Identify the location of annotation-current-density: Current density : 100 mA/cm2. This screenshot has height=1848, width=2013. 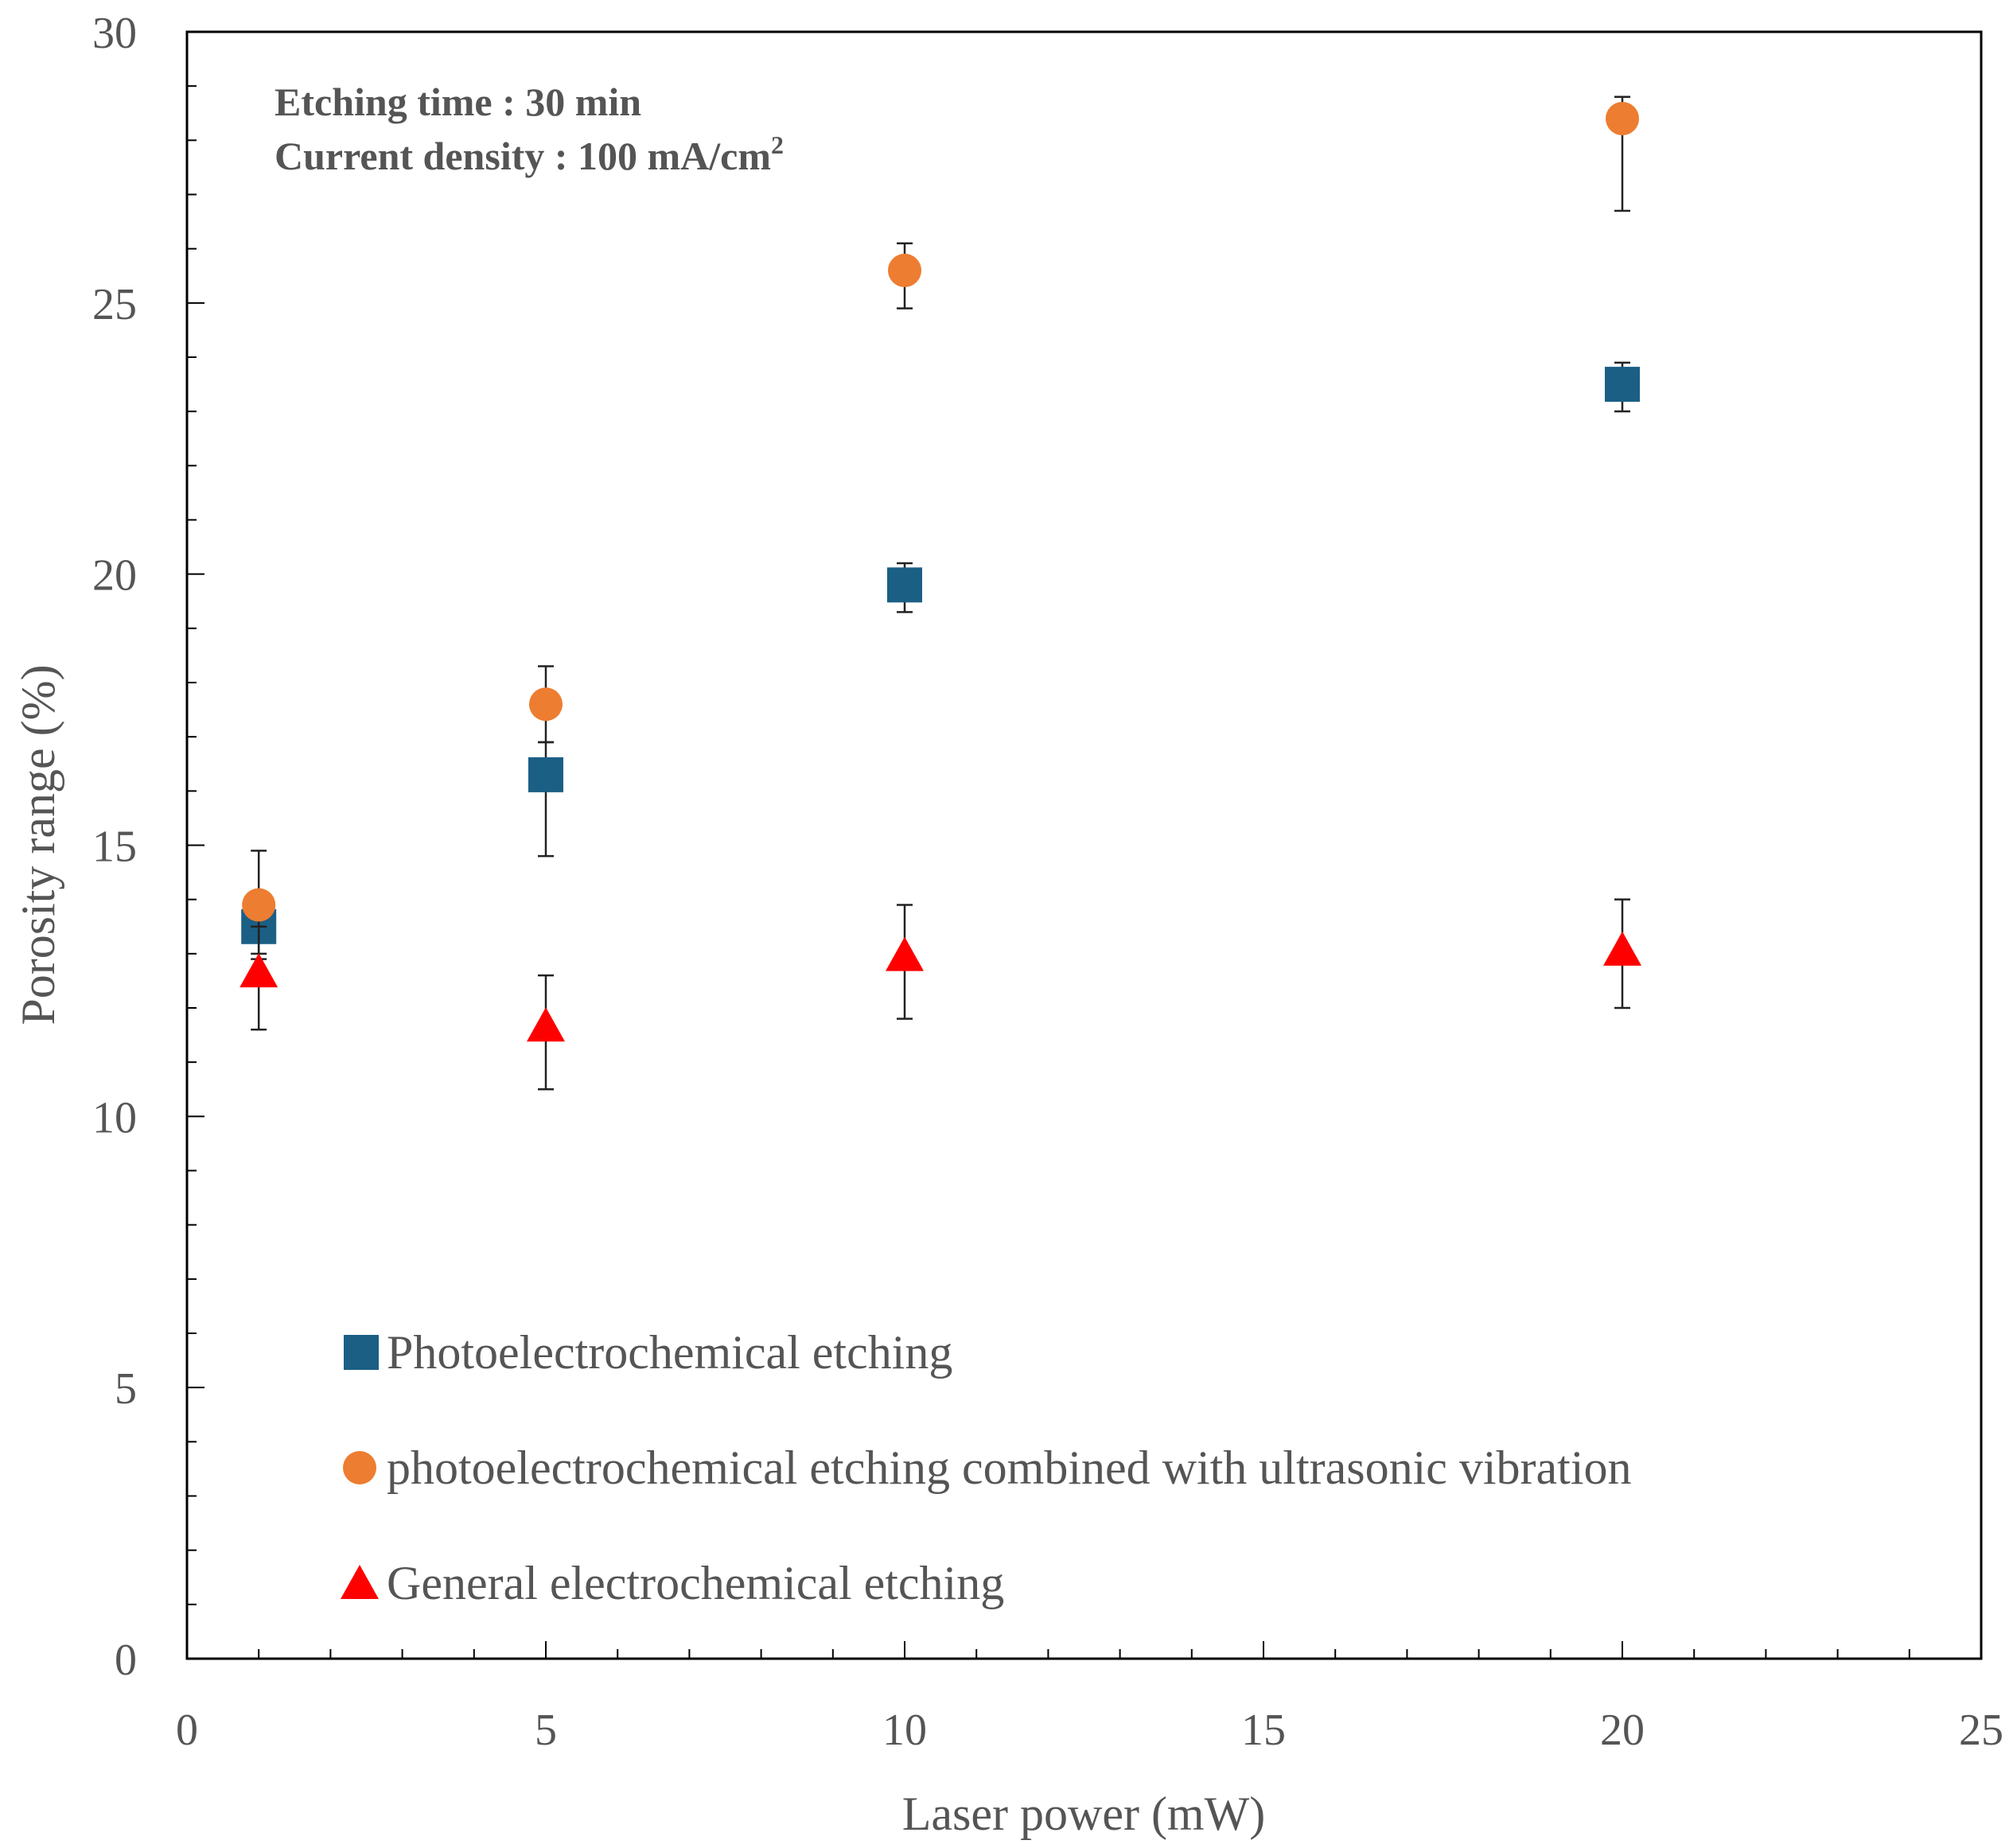
(529, 154).